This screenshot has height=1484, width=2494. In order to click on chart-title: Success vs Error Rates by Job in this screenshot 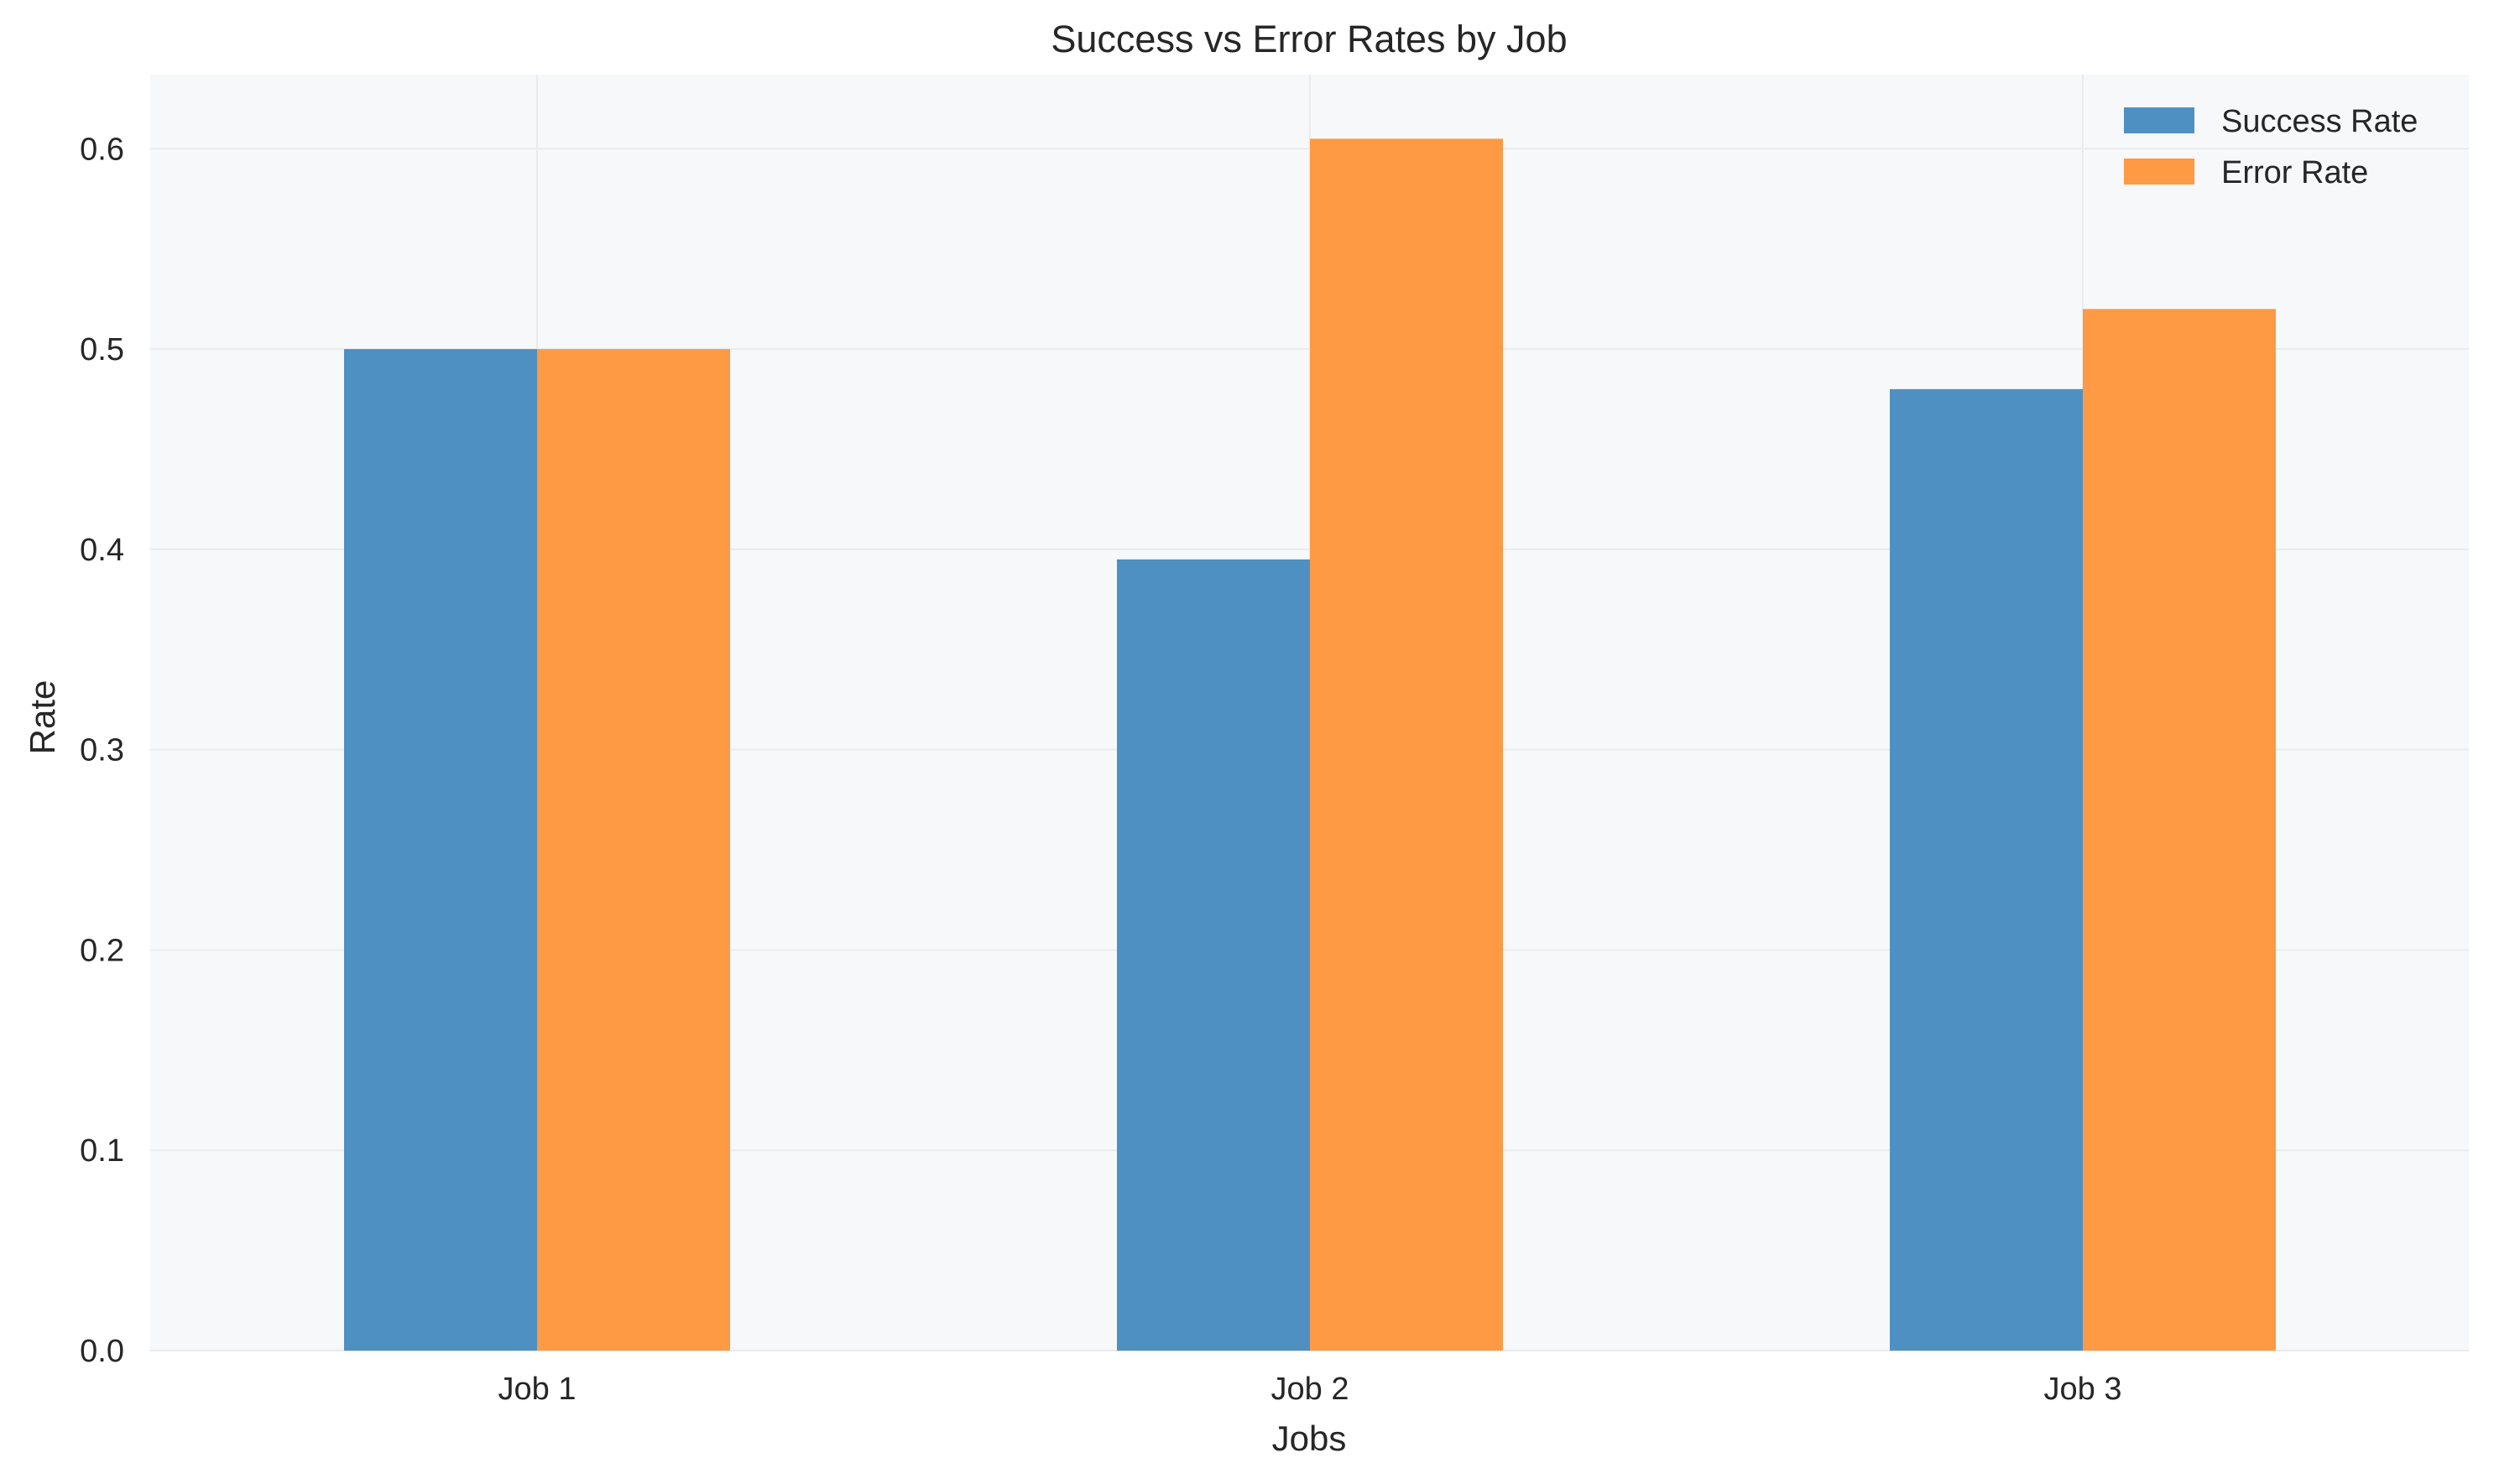, I will do `click(1309, 39)`.